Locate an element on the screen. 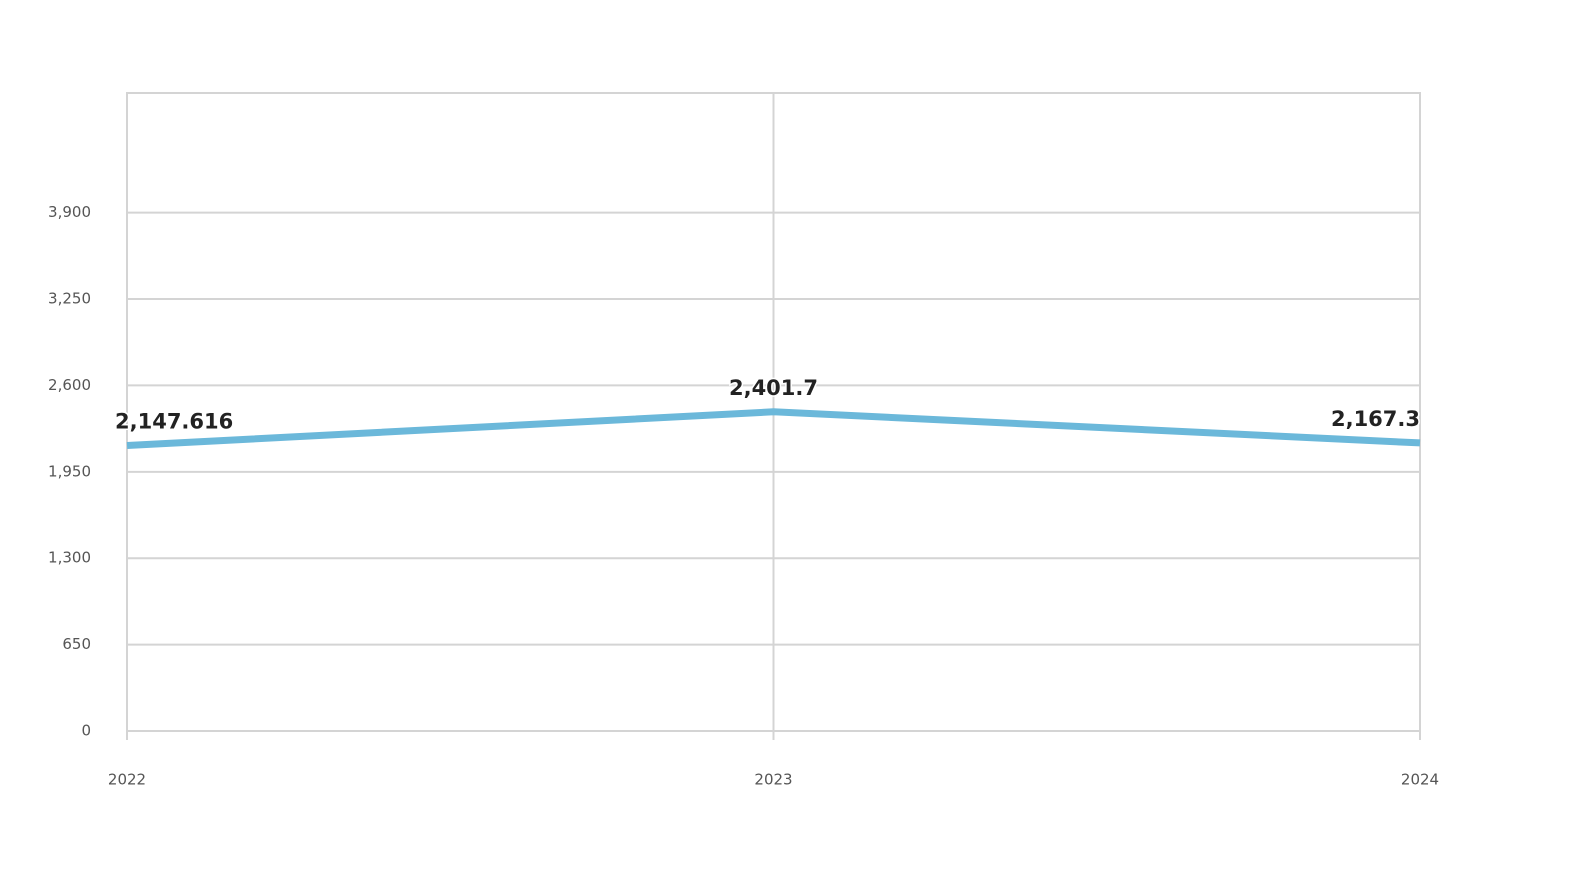 This screenshot has width=1584, height=895. y-tick-label: 3,250 is located at coordinates (69, 299).